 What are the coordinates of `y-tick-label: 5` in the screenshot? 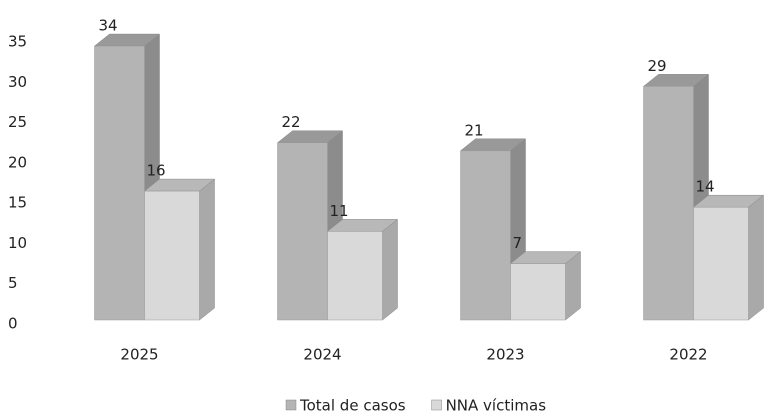 It's located at (13, 283).